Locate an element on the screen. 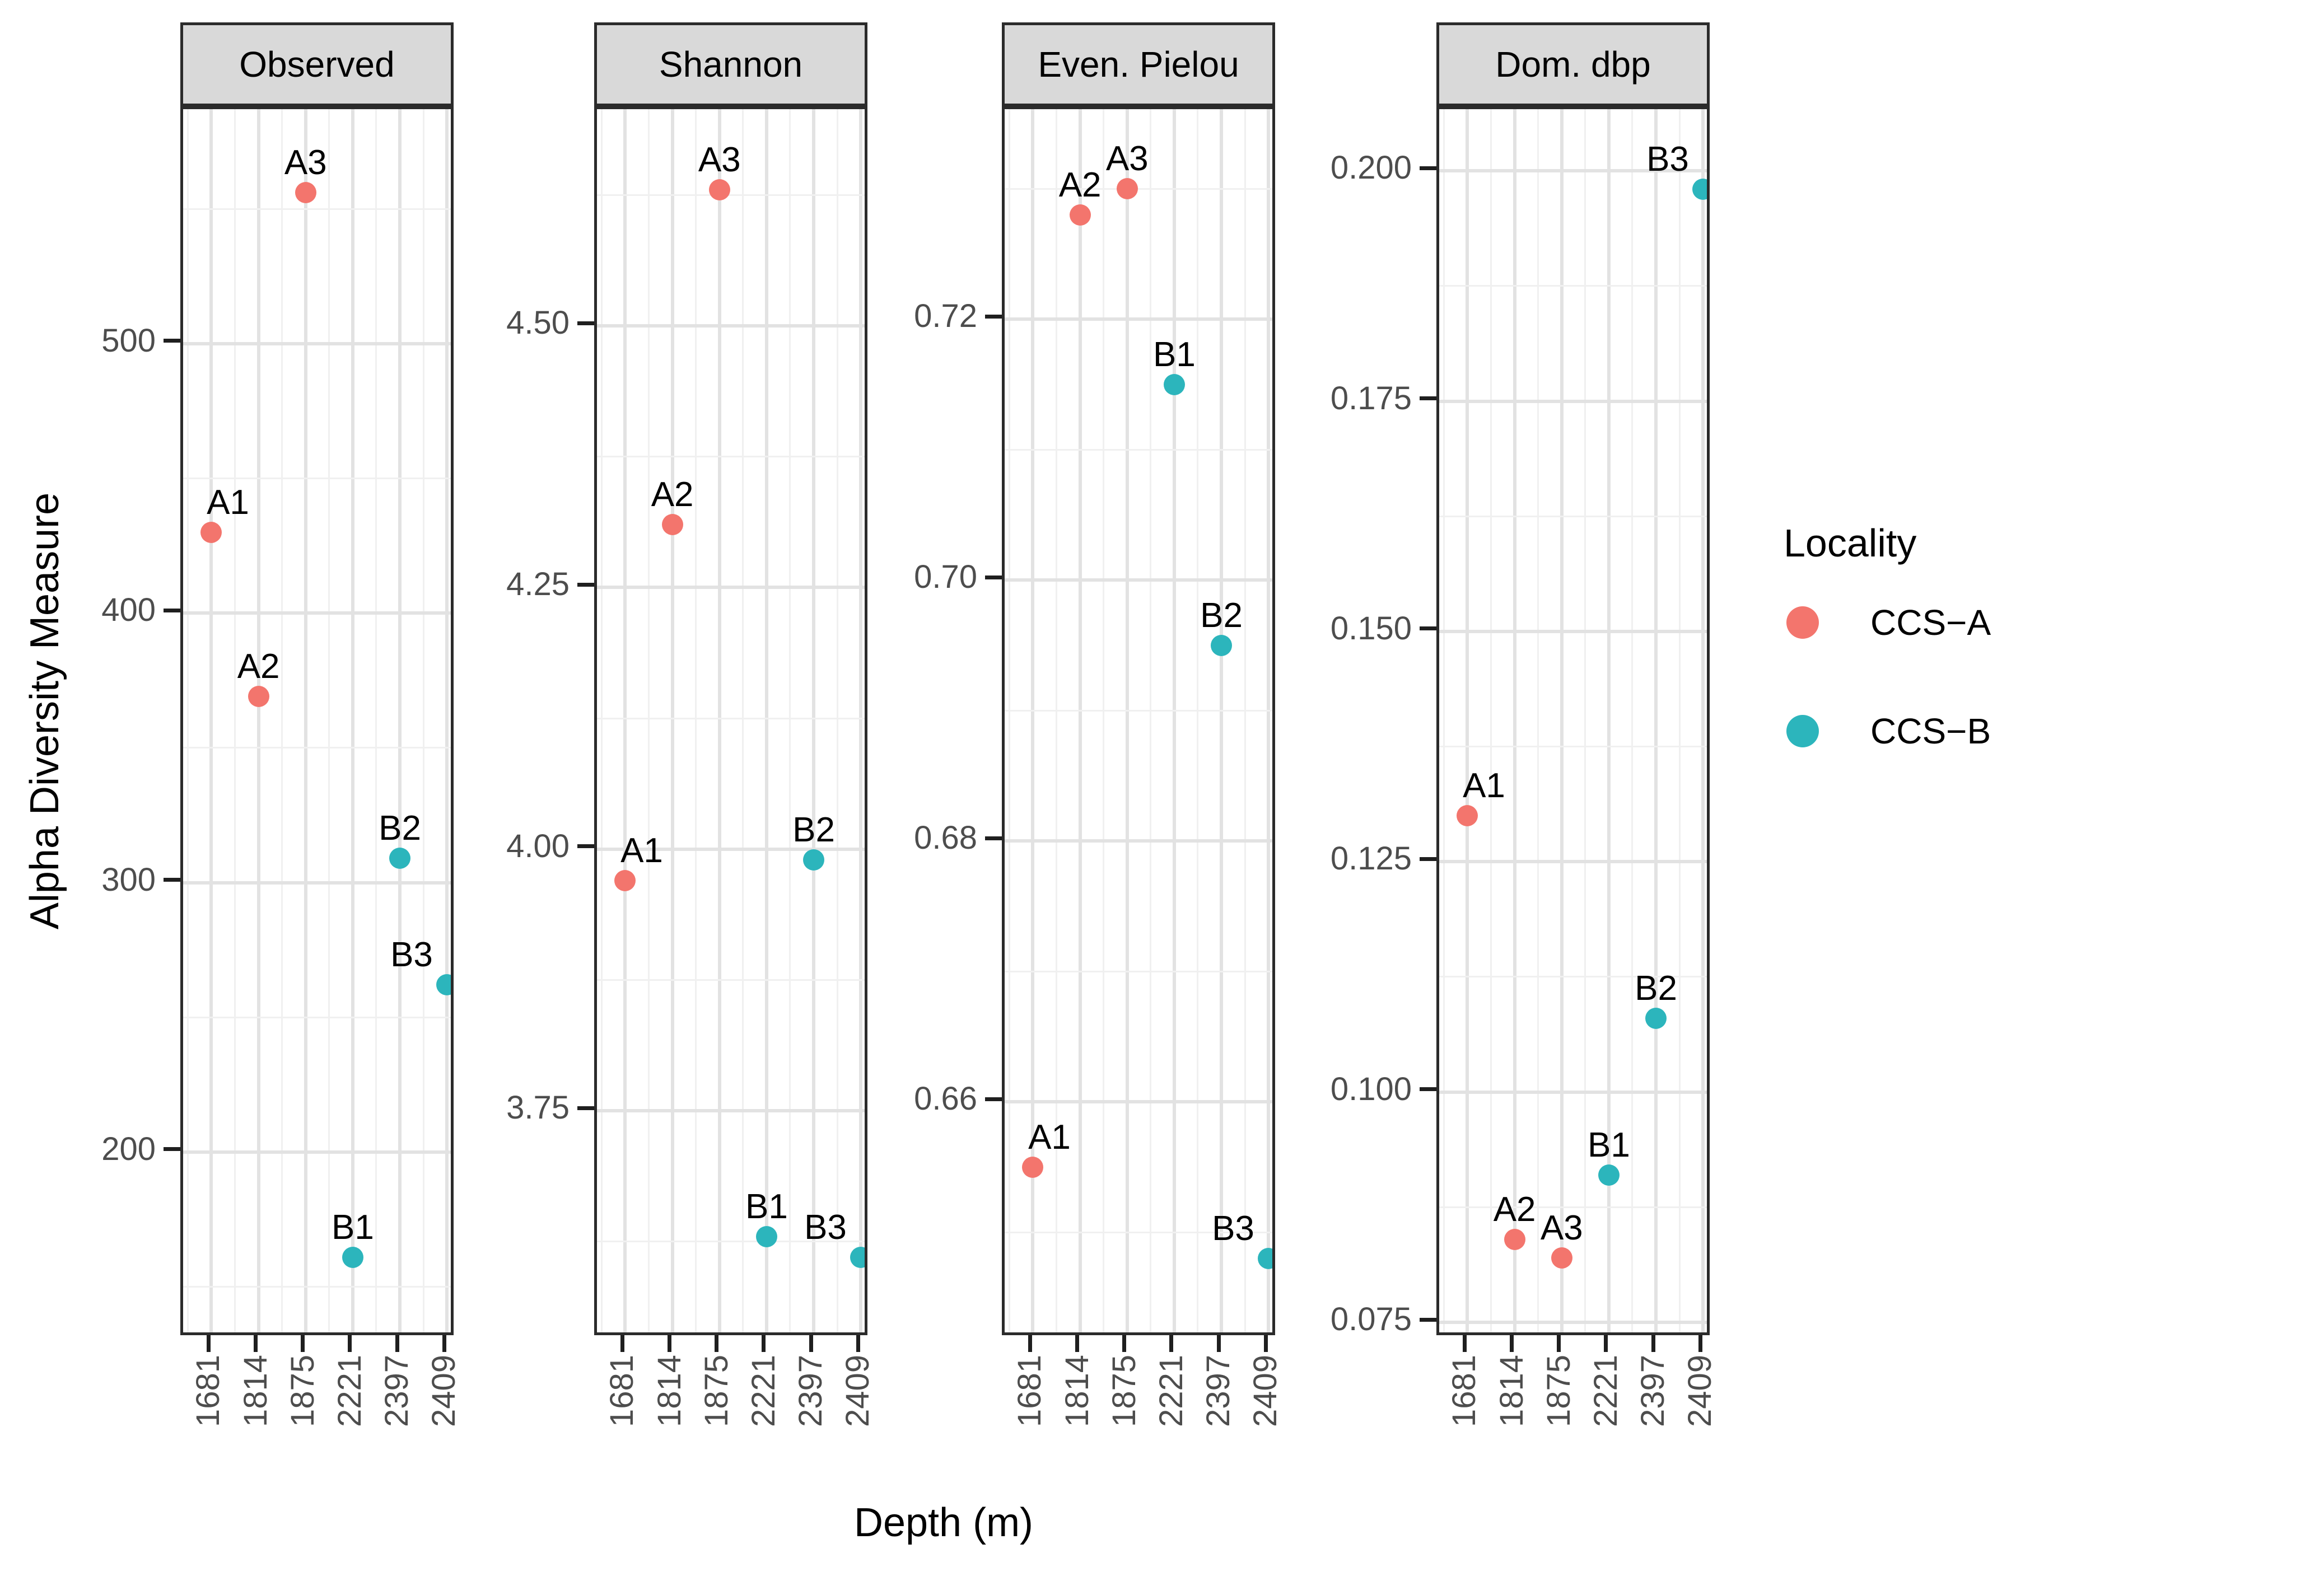  facet-panel: A1 A2 A3 B1 B2 B3 is located at coordinates (1139, 720).